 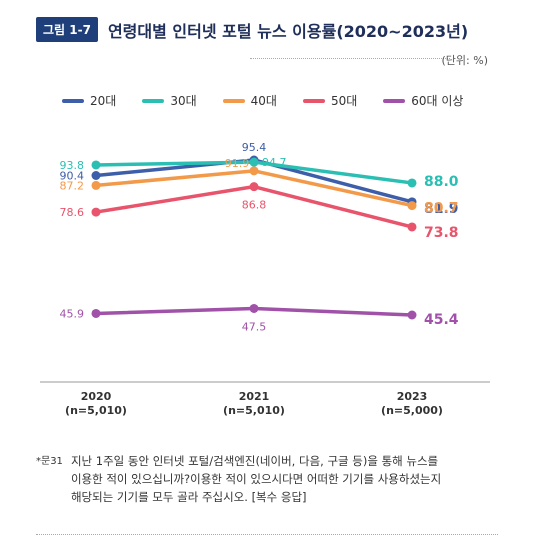 What do you see at coordinates (72, 165) in the screenshot?
I see `data-label: 93.8` at bounding box center [72, 165].